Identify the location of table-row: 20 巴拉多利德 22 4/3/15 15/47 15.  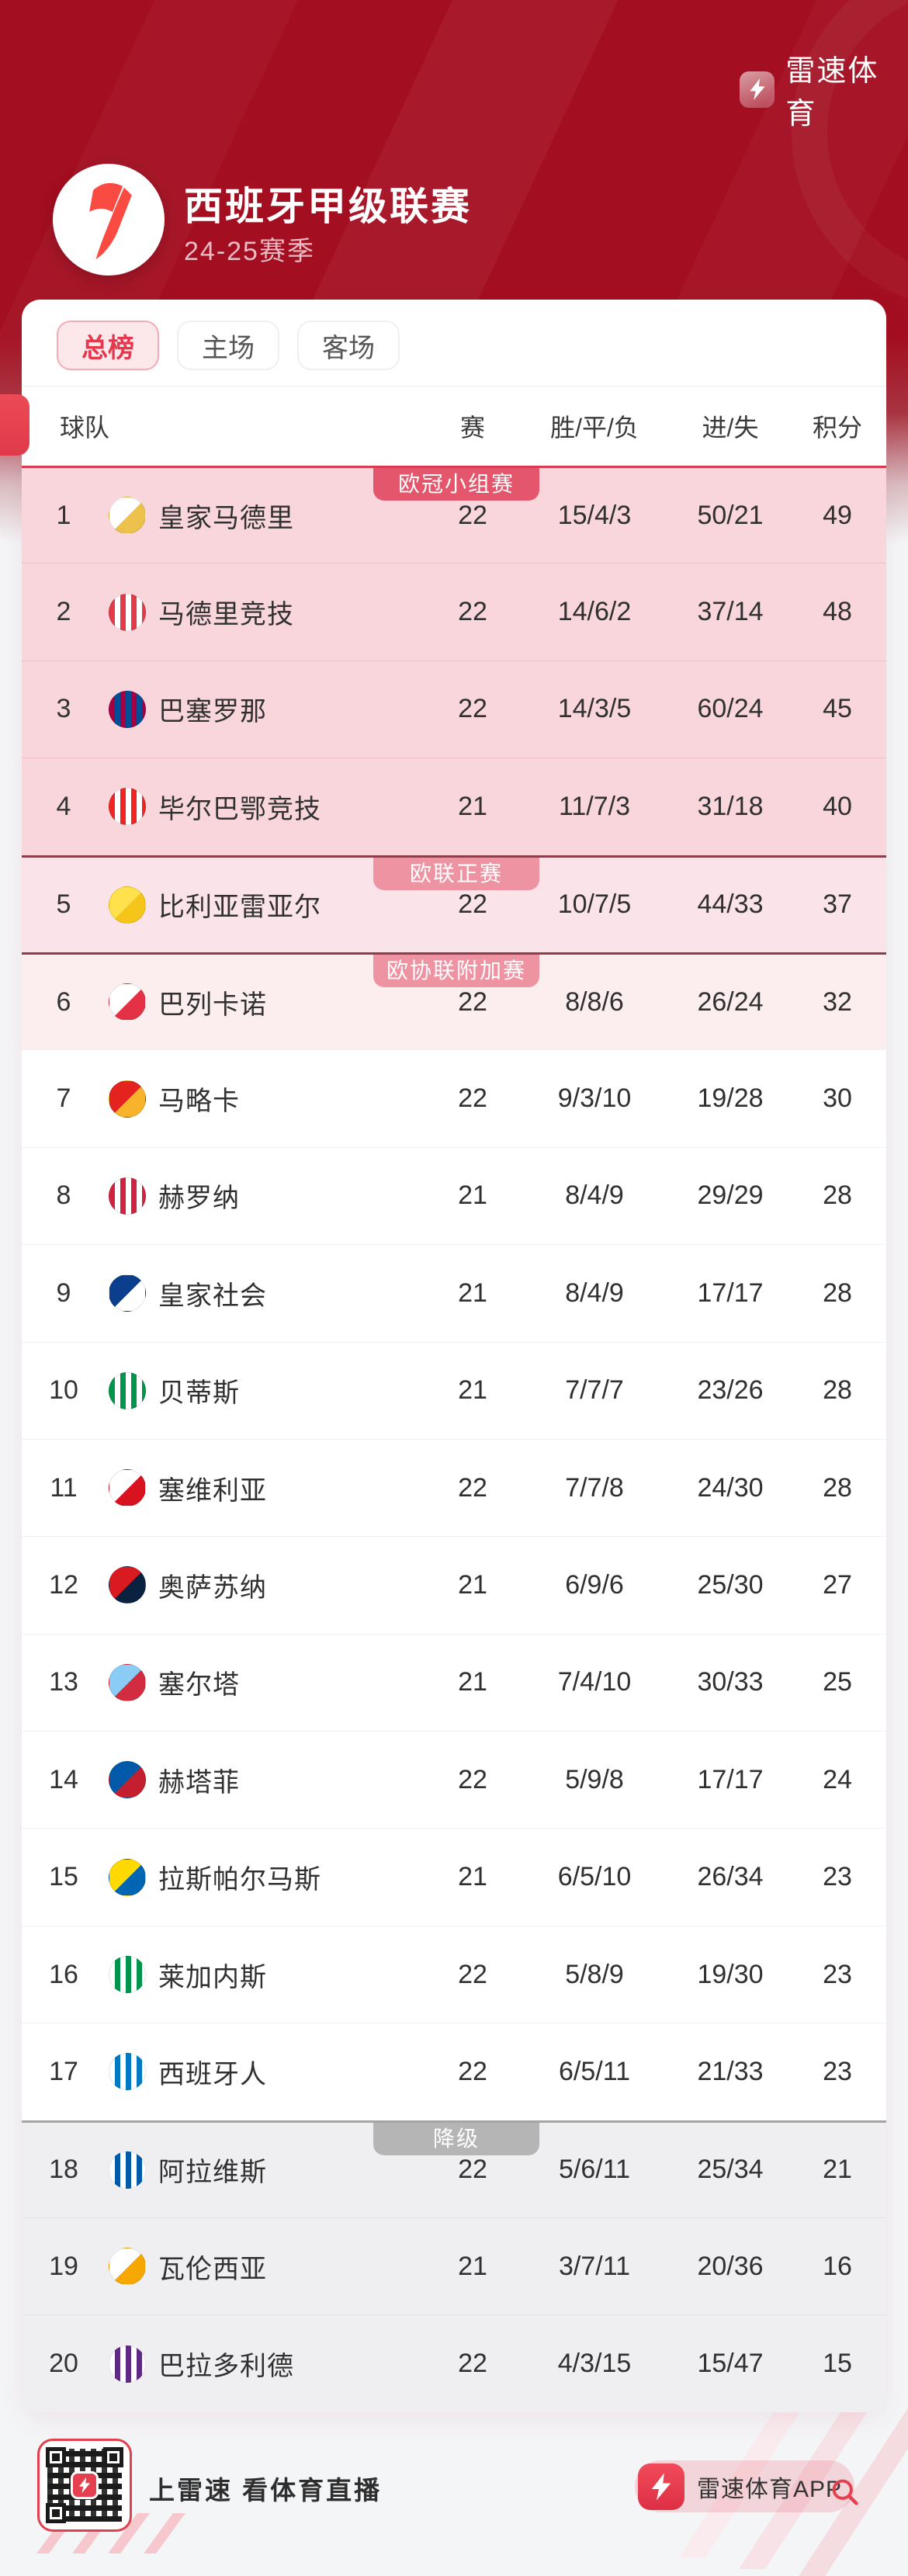
(454, 2363).